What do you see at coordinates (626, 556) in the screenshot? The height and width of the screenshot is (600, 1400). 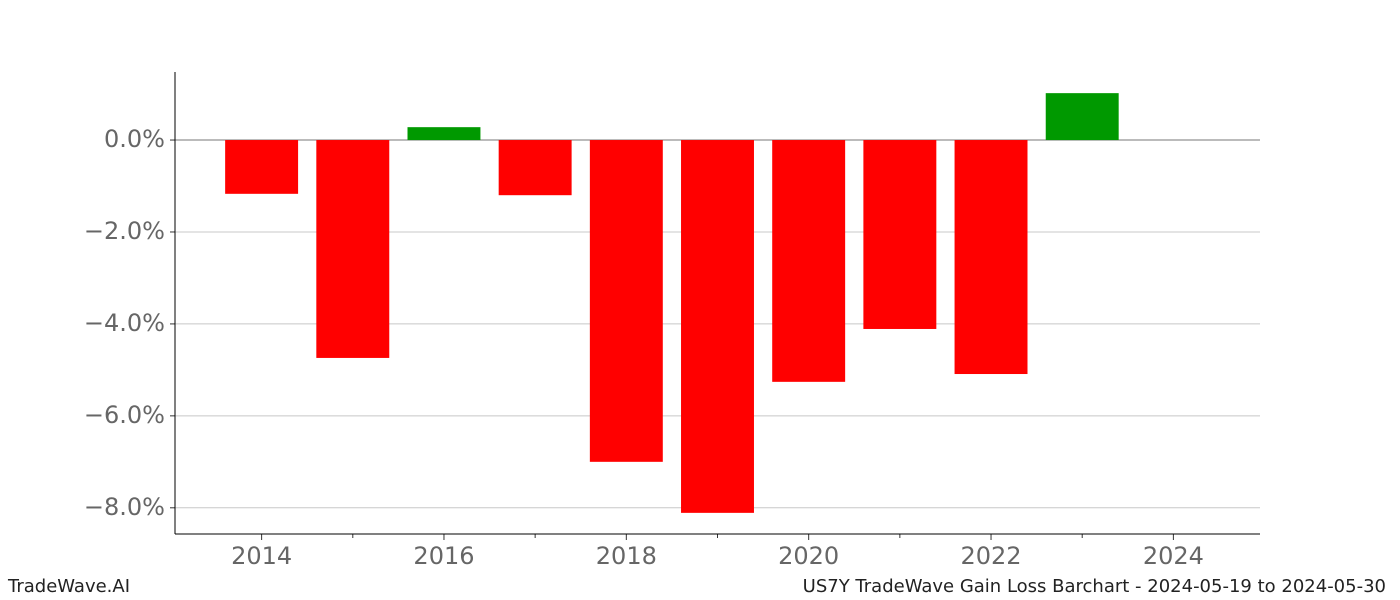 I see `x-tick-label: 2018` at bounding box center [626, 556].